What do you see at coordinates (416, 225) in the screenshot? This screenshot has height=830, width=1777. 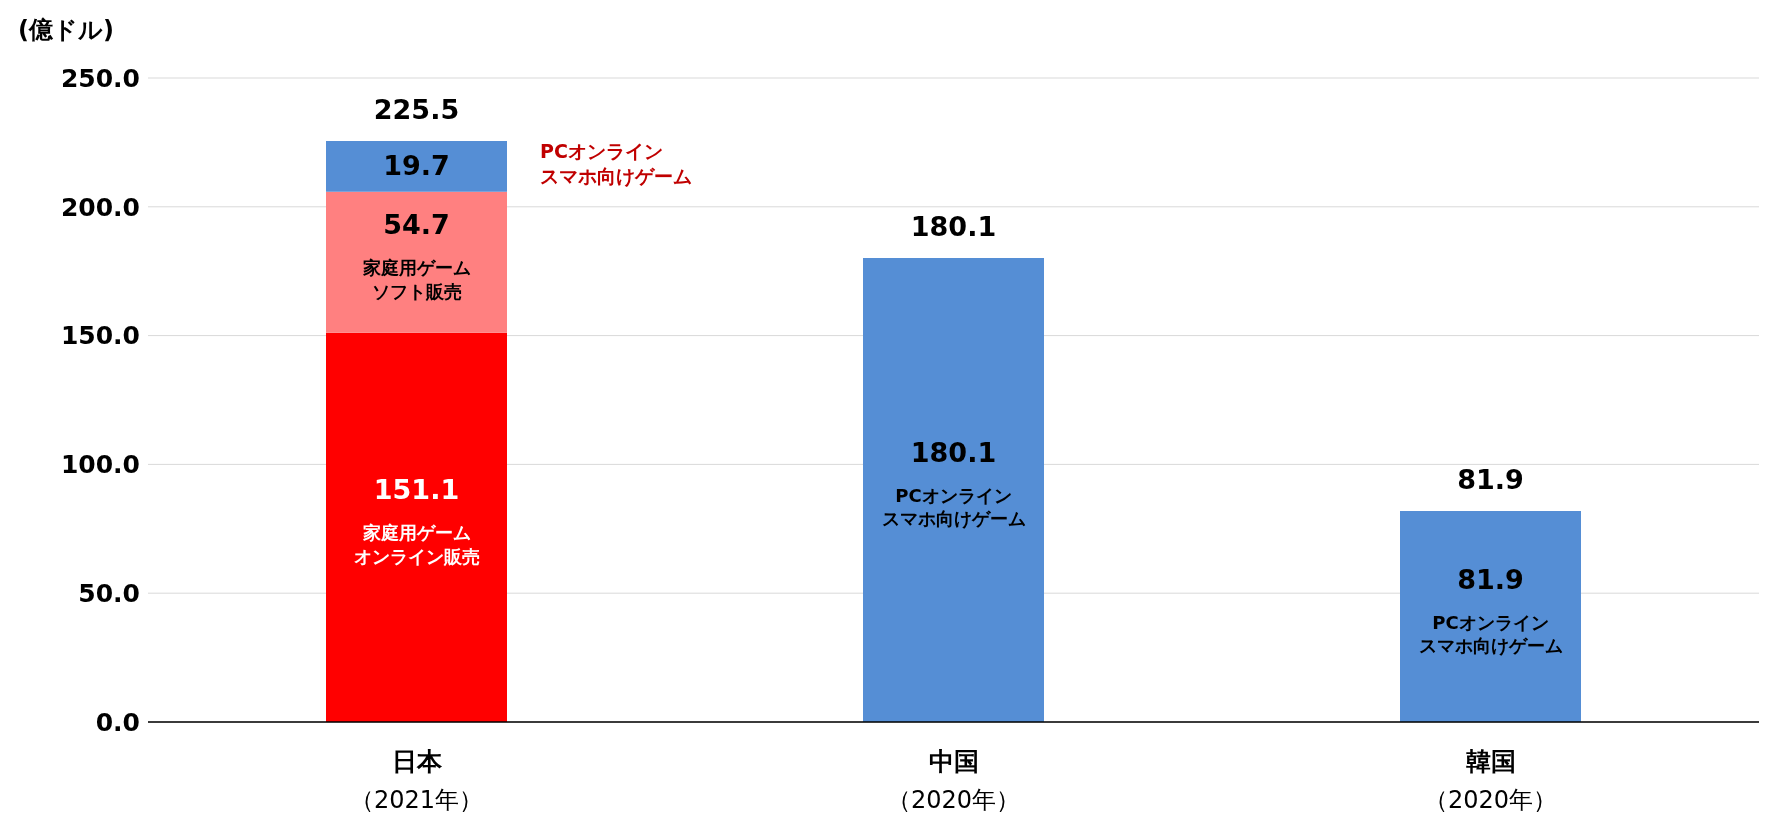 I see `data-label: 54.7` at bounding box center [416, 225].